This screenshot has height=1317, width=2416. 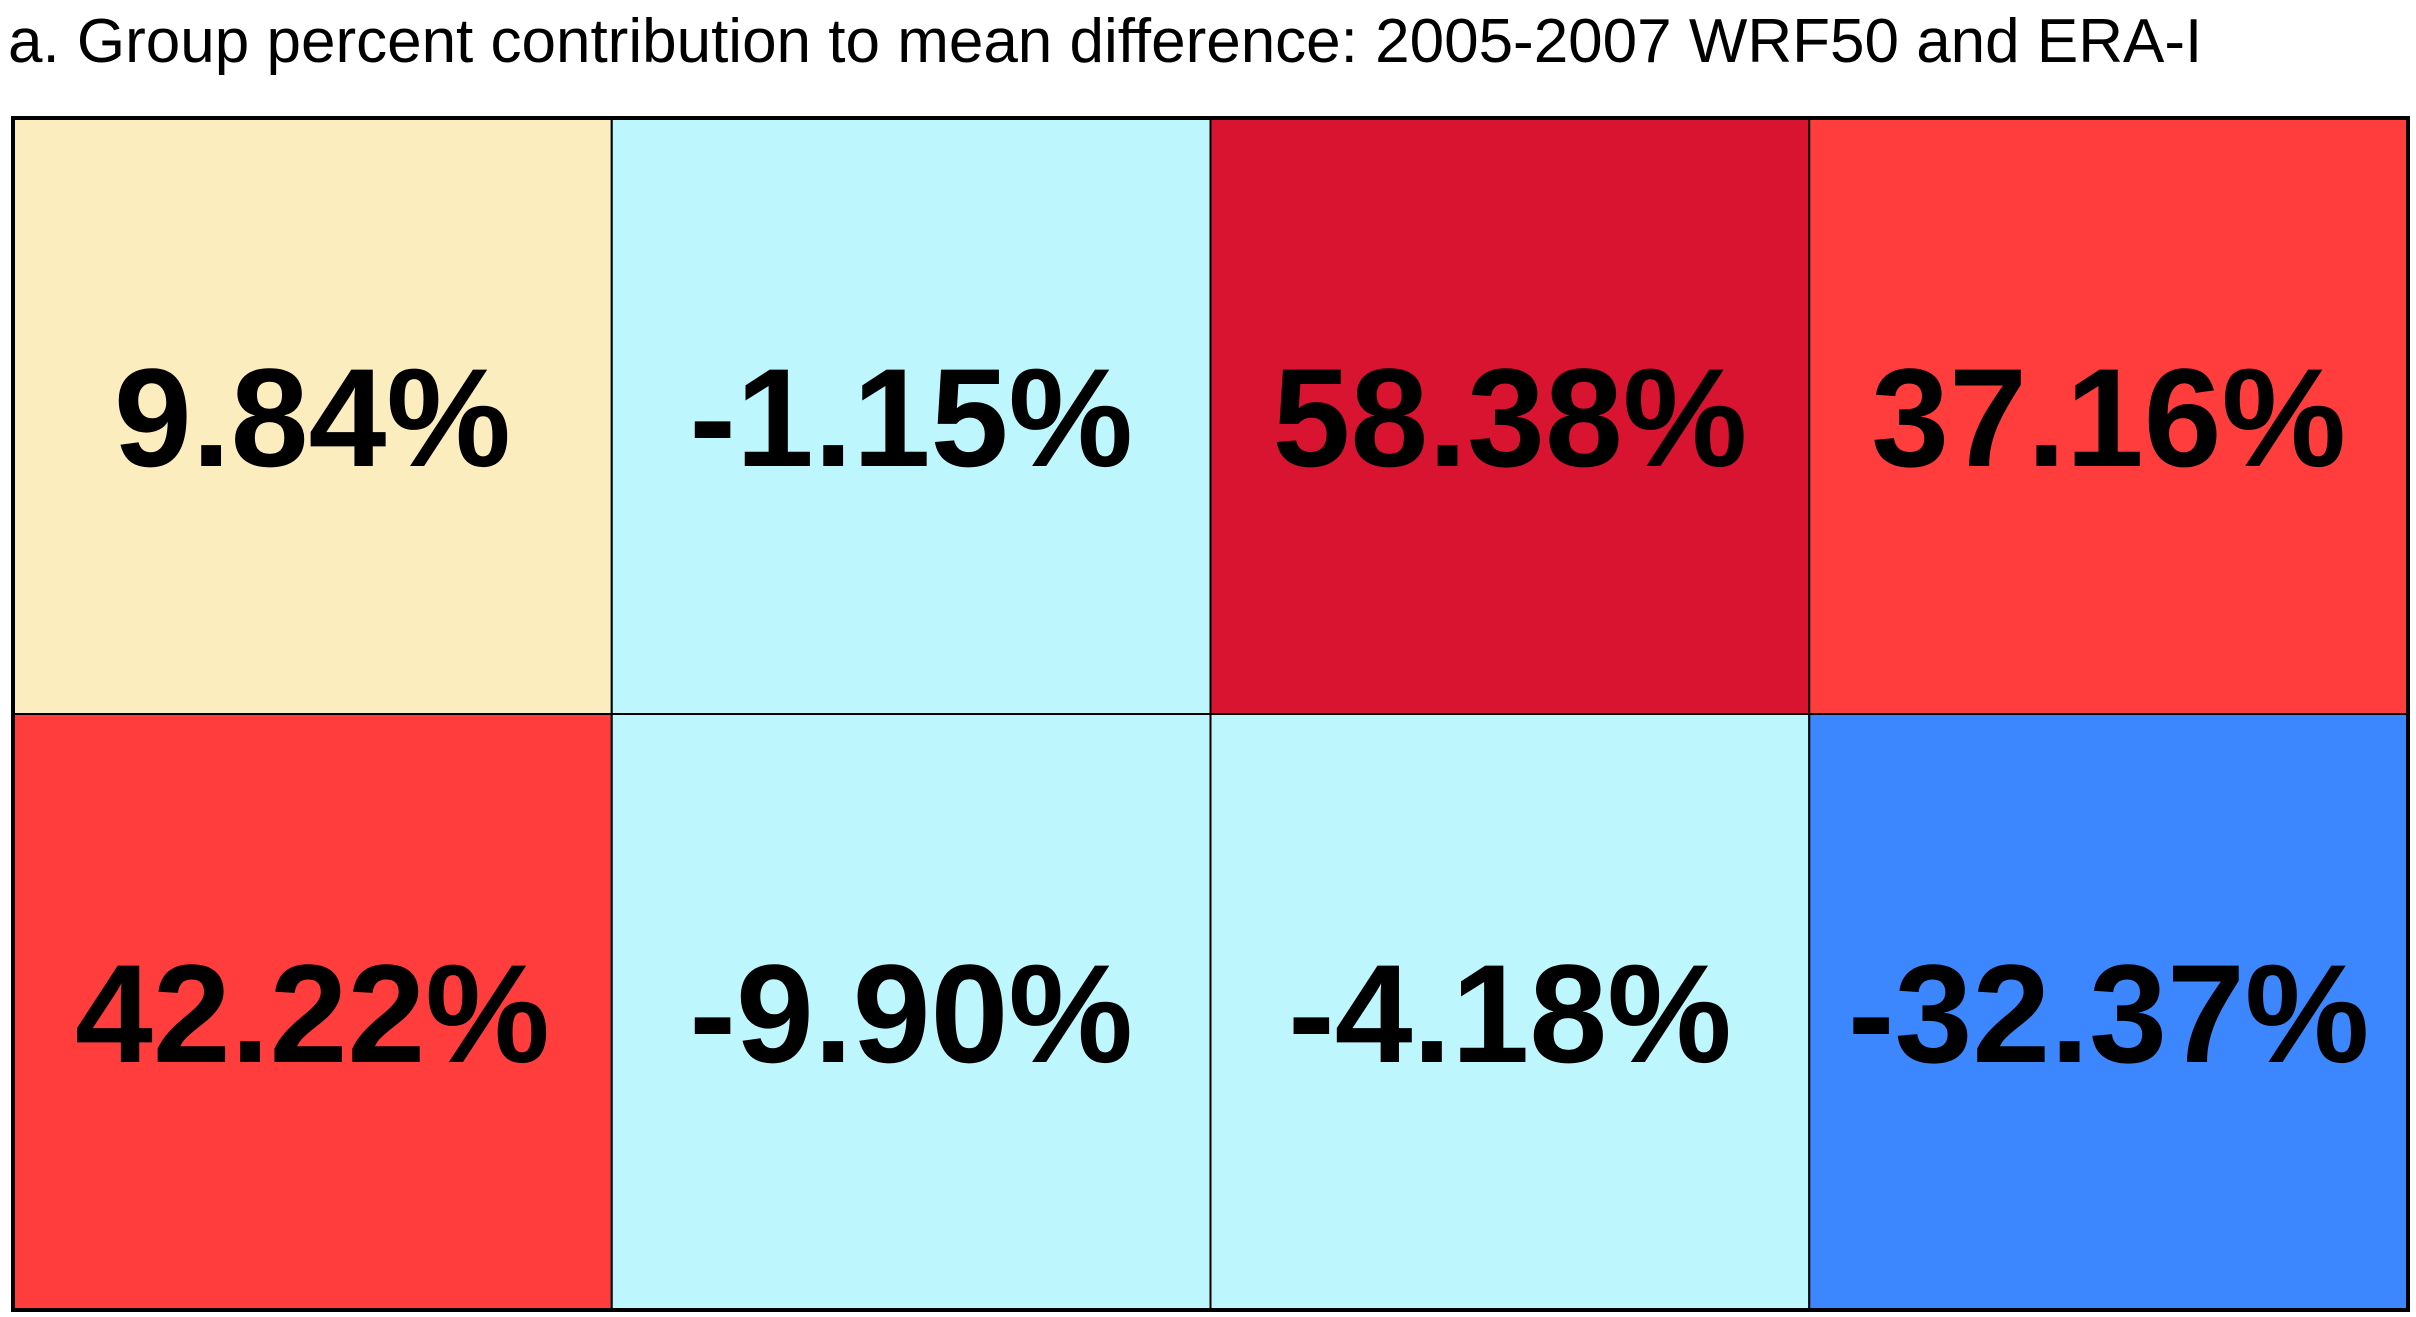 I want to click on cell-value-label: 9.84%, so click(x=312, y=417).